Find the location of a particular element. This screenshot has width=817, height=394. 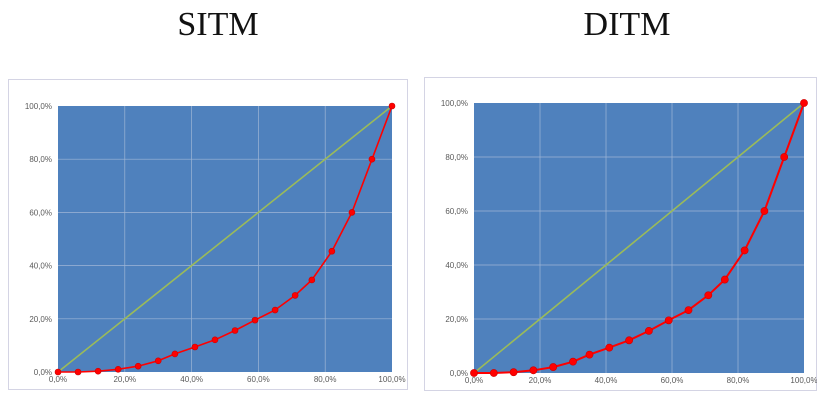

chart-heading-sitm: SITM is located at coordinates (218, 24).